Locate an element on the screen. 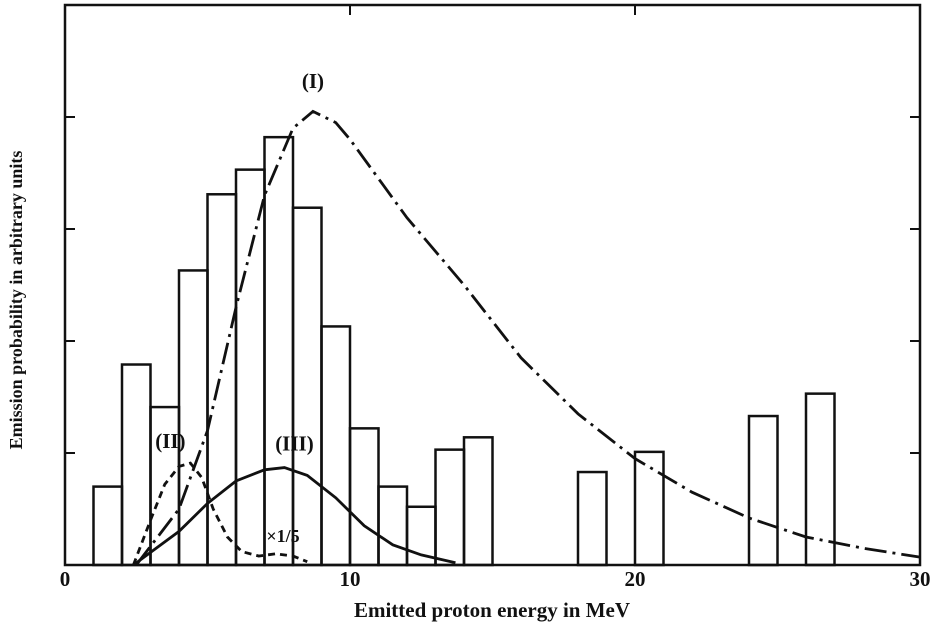 The image size is (936, 636). curve-label: (II) is located at coordinates (170, 441).